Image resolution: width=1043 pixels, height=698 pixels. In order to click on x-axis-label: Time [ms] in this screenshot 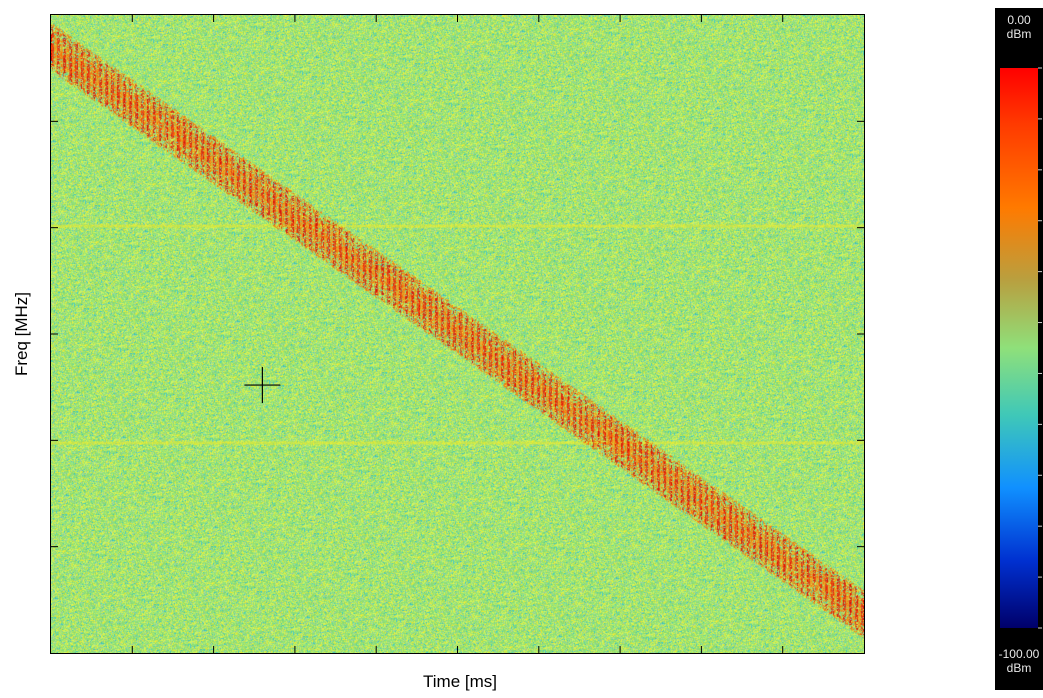, I will do `click(460, 681)`.